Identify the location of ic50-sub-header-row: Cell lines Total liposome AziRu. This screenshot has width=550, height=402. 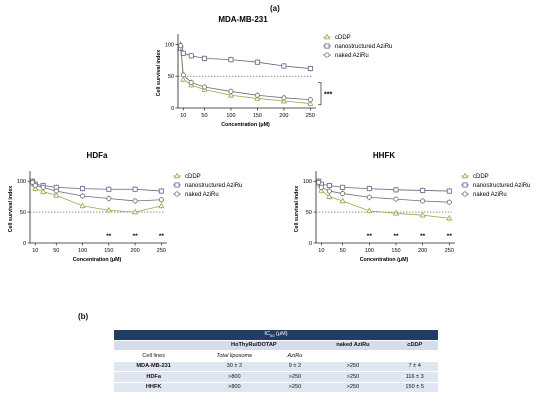
(276, 356).